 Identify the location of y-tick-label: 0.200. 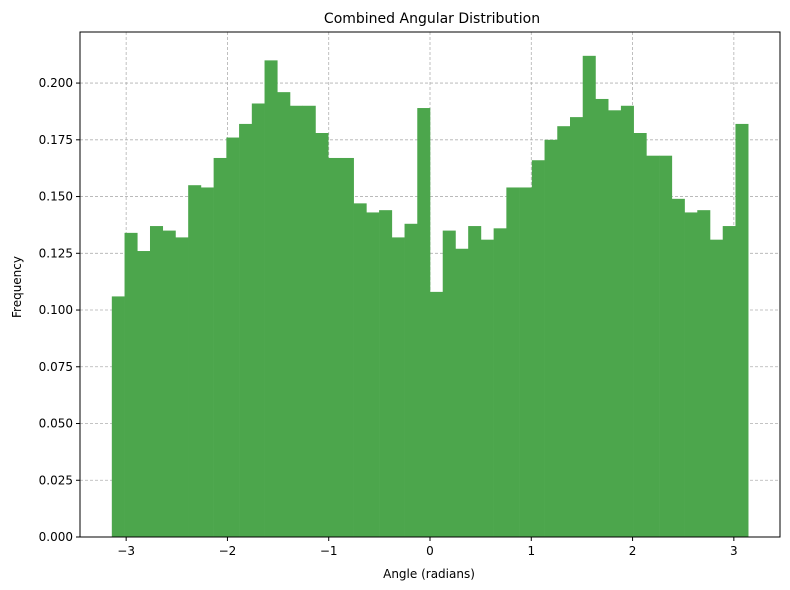
(56, 83).